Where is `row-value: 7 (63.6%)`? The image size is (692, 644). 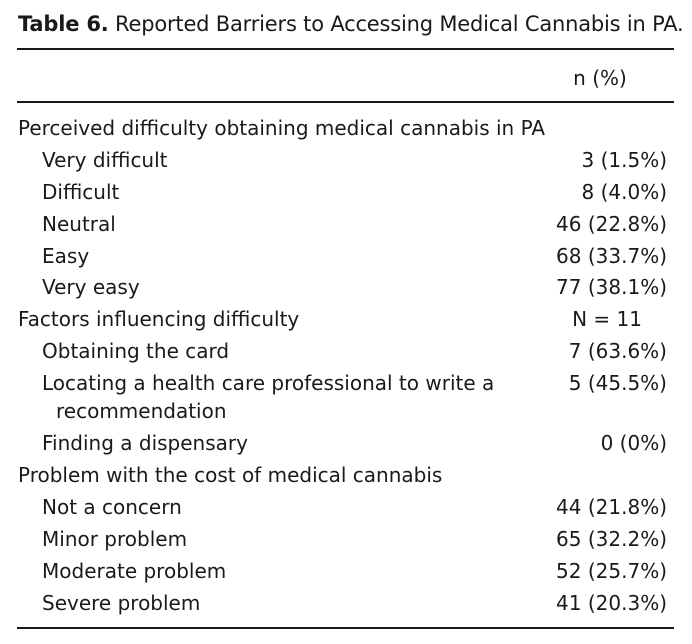 row-value: 7 (63.6%) is located at coordinates (617, 351).